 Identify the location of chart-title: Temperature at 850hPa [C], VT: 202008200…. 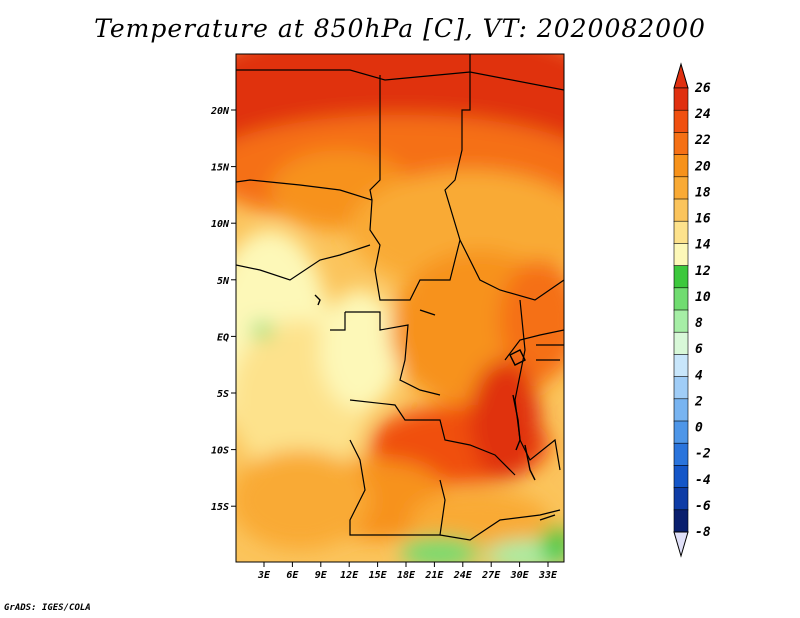
(400, 28).